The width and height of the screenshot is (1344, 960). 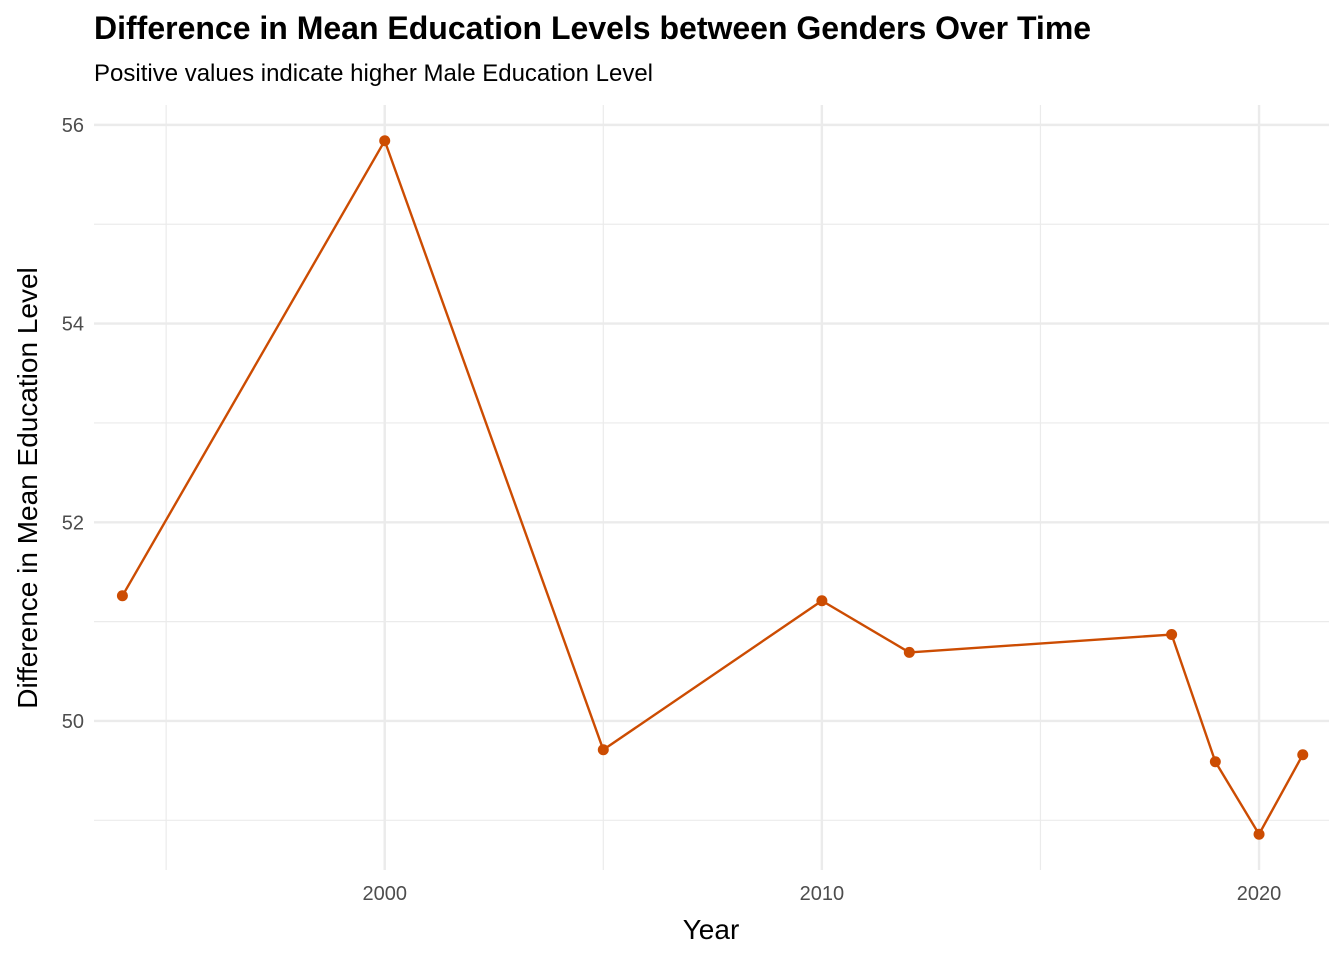 What do you see at coordinates (73, 523) in the screenshot?
I see `y-tick-label: 52` at bounding box center [73, 523].